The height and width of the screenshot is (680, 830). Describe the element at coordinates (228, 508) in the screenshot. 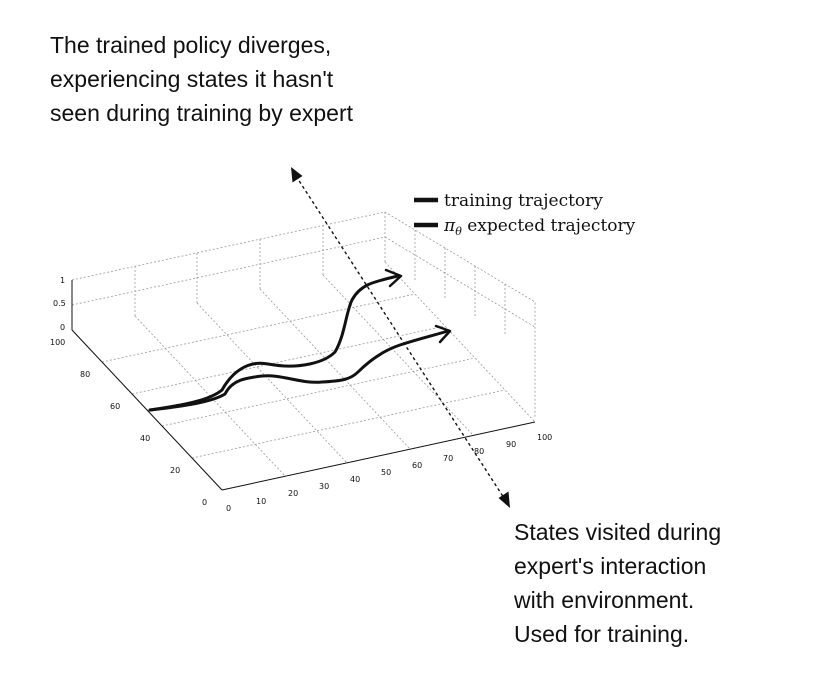

I see `x-tick-label: 0` at that location.